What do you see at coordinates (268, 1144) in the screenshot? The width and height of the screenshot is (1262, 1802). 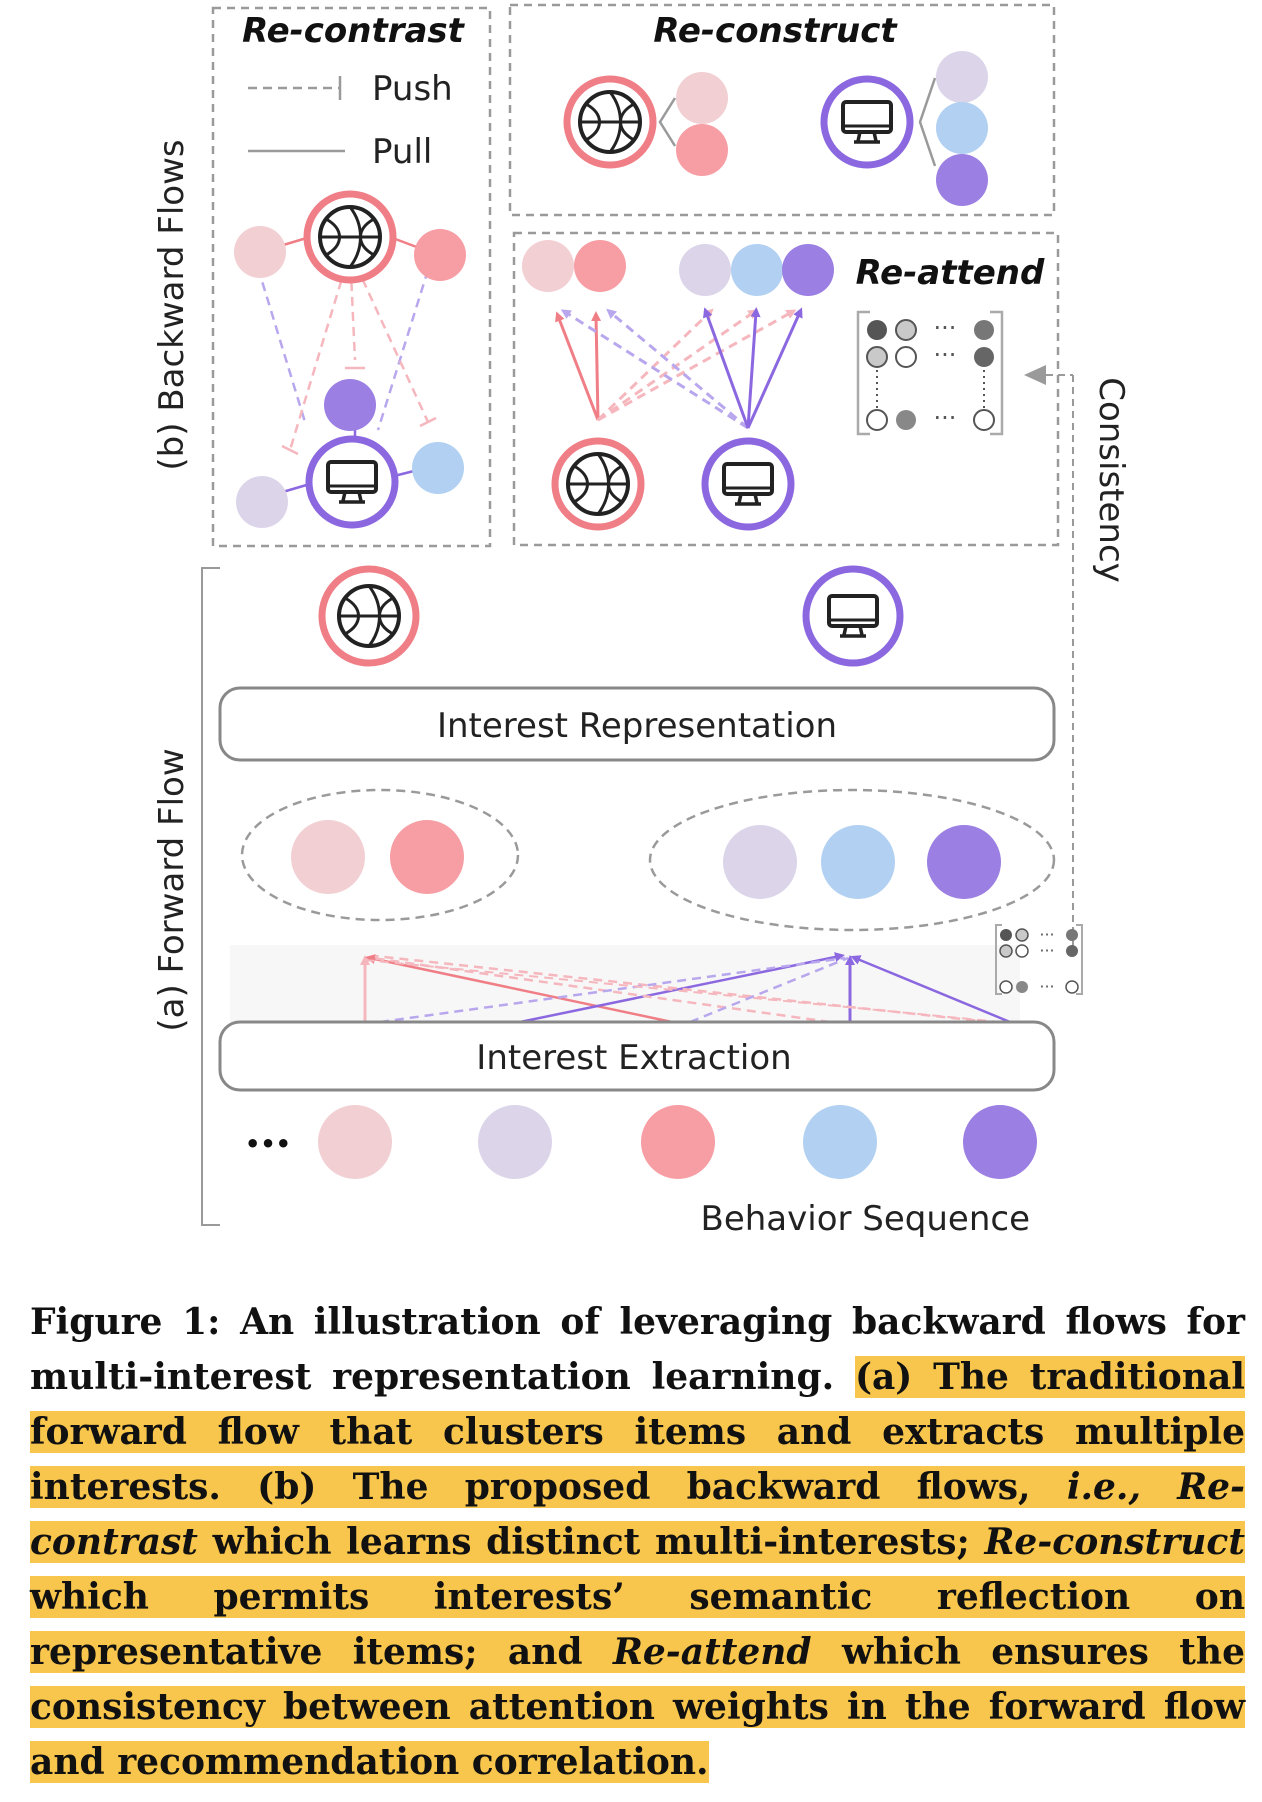 I see `sequence-ellipsis: •••` at bounding box center [268, 1144].